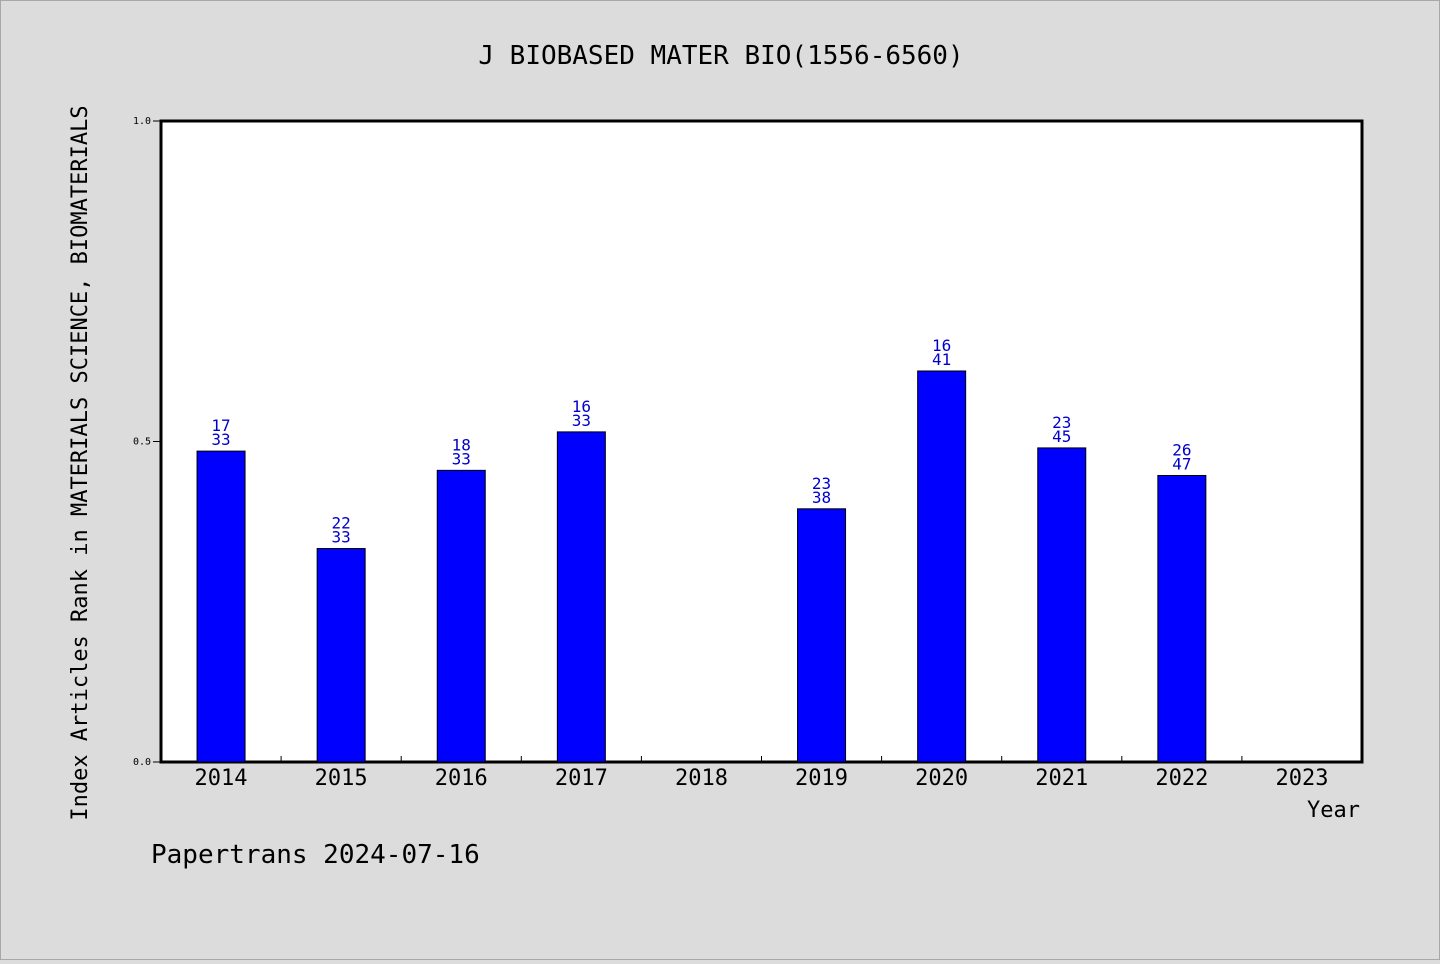 Image resolution: width=1440 pixels, height=964 pixels. What do you see at coordinates (461, 778) in the screenshot?
I see `x-tick-label: 2016` at bounding box center [461, 778].